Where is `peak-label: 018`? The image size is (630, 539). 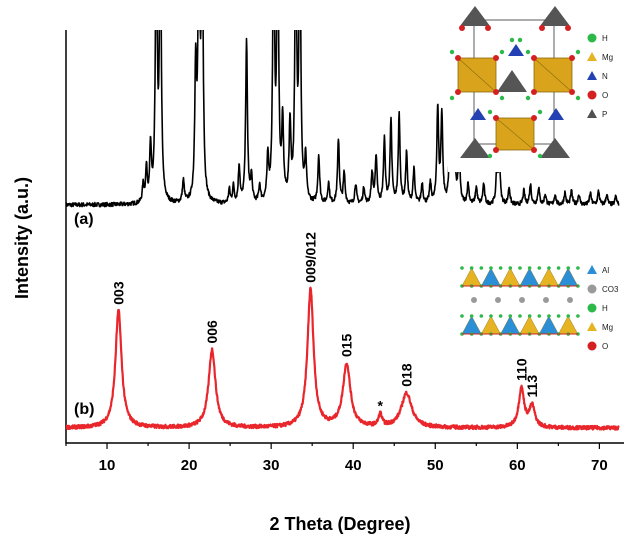 peak-label: 018 is located at coordinates (407, 375).